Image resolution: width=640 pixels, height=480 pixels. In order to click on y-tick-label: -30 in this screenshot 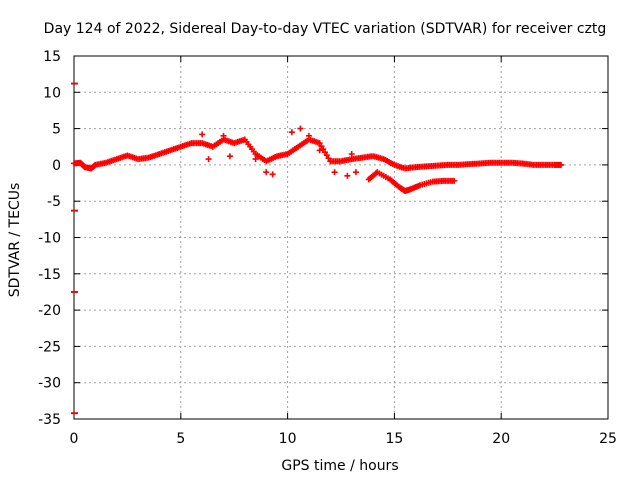, I will do `click(49, 384)`.